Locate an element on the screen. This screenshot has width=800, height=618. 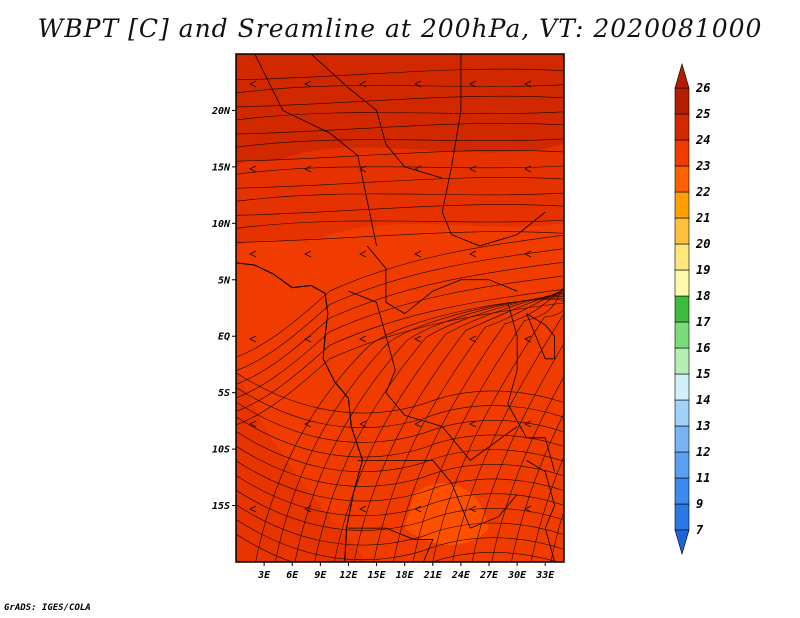
colorbar-label: 20 is located at coordinates (702, 244).